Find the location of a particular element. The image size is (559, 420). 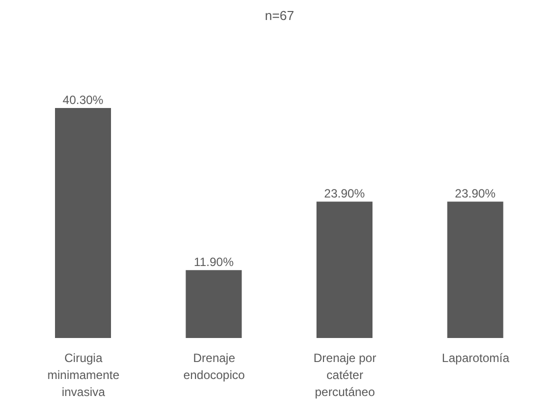

data-label: 40.30% is located at coordinates (83, 100).